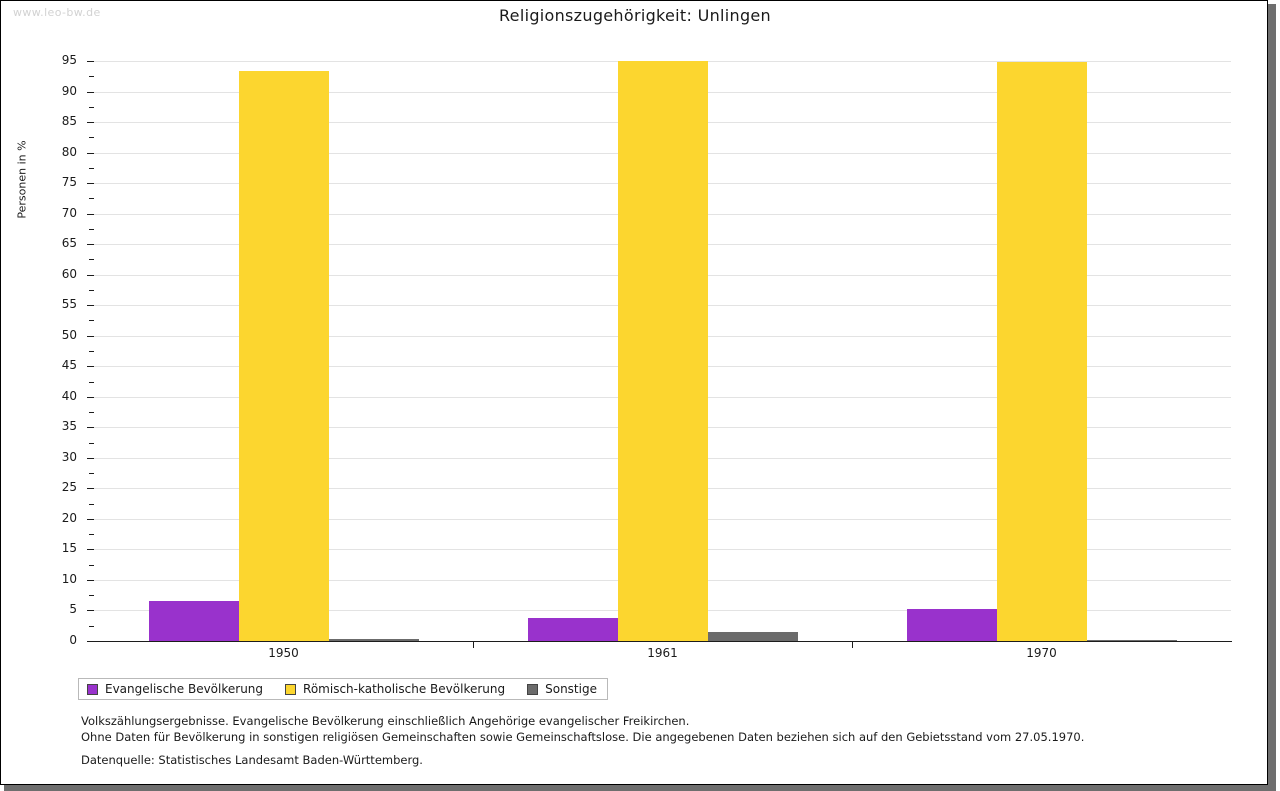 Image resolution: width=1280 pixels, height=791 pixels. I want to click on y-tick-label: 60, so click(69, 273).